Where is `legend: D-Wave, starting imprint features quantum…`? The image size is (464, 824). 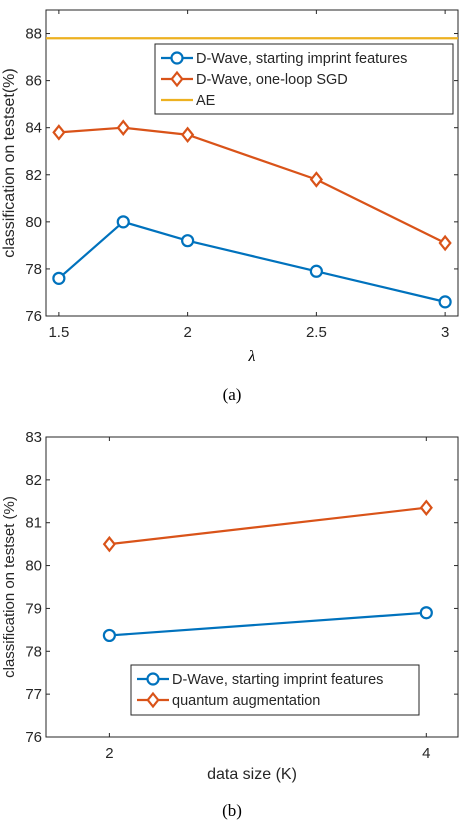 legend: D-Wave, starting imprint features quantum… is located at coordinates (275, 690).